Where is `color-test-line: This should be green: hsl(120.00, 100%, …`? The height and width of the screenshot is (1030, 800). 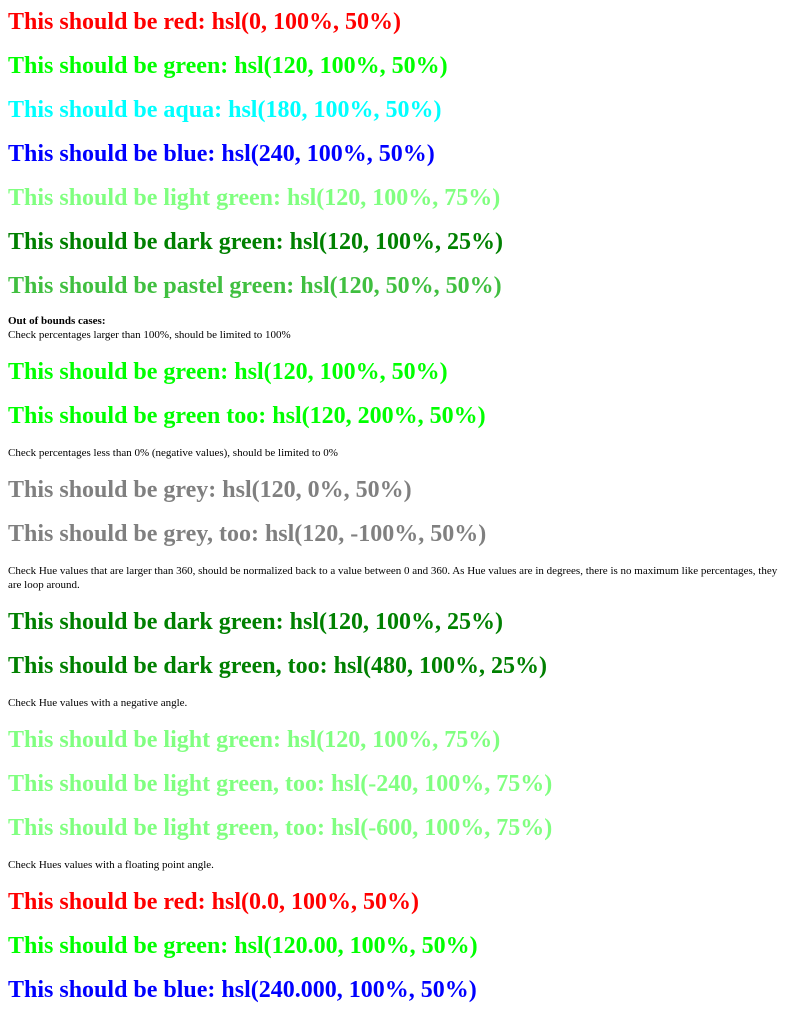 color-test-line: This should be green: hsl(120.00, 100%, … is located at coordinates (243, 946).